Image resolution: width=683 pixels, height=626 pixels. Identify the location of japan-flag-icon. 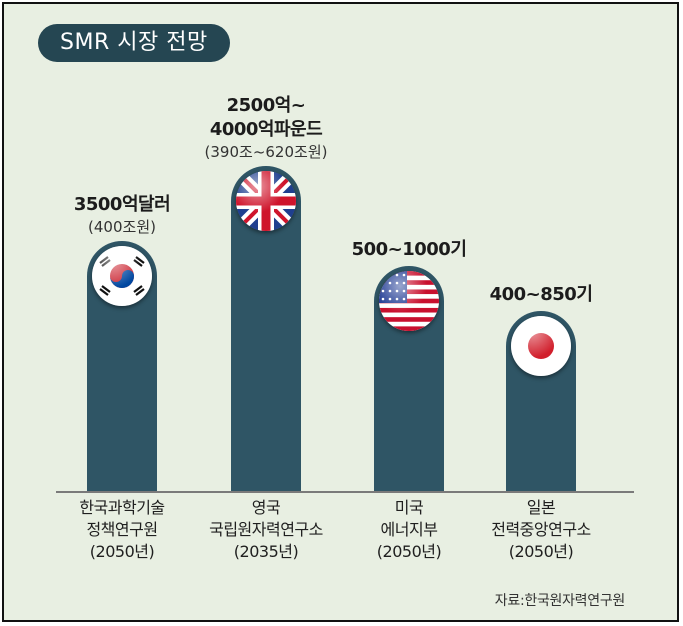
(541, 346).